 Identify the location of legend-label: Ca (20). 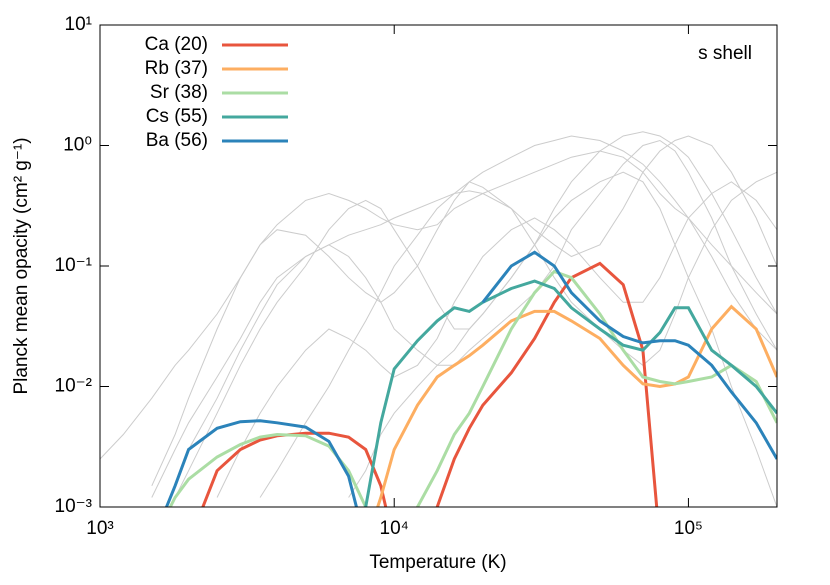
(176, 44).